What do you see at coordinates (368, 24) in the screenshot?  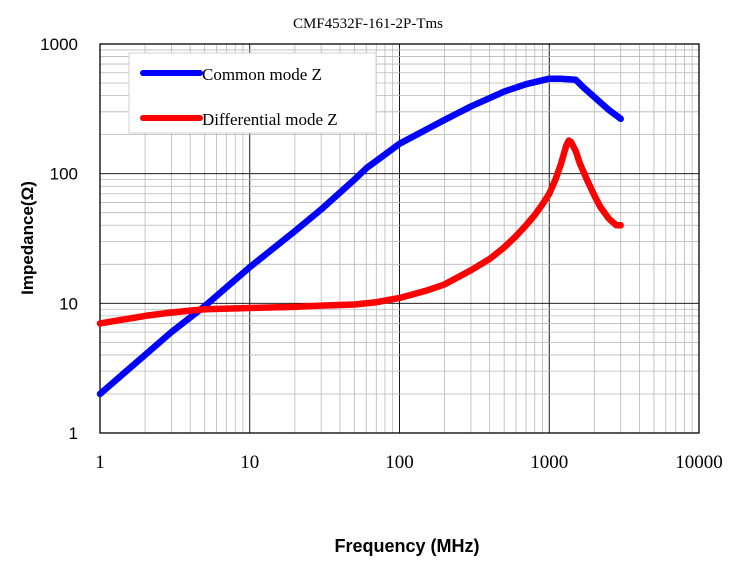 I see `chart-title: CMF4532F-161-2P-Tms` at bounding box center [368, 24].